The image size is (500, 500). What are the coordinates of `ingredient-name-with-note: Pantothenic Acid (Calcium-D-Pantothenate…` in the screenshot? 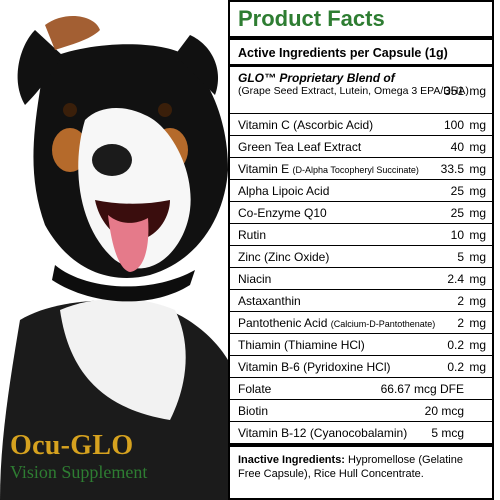 It's located at (336, 323).